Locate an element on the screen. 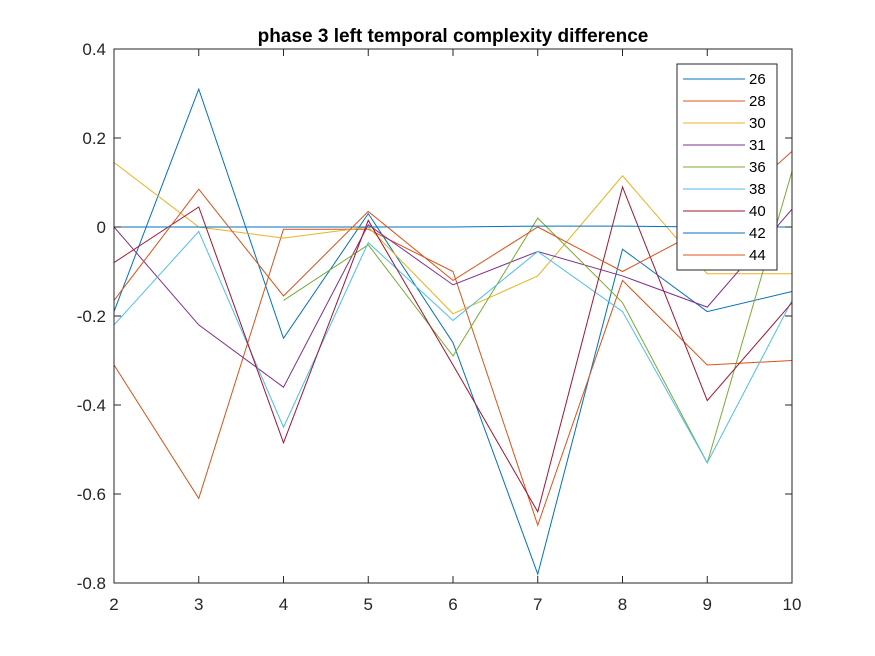 This screenshot has width=875, height=656. legend-label-40: 40 is located at coordinates (757, 211).